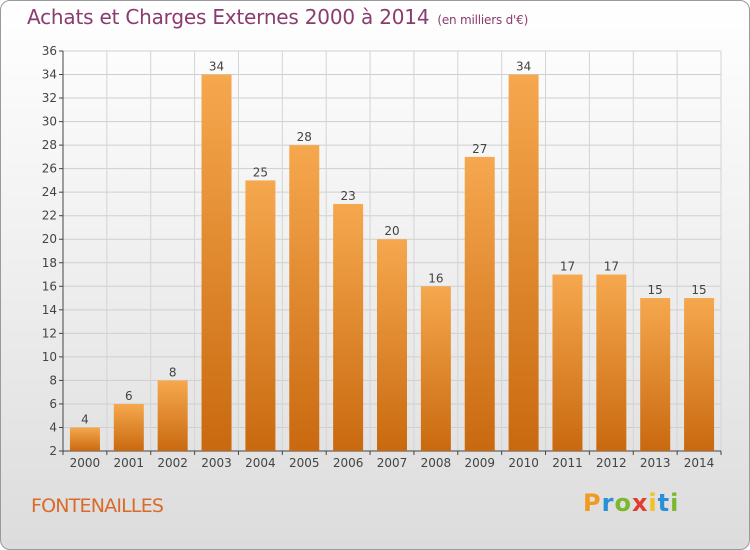 Image resolution: width=750 pixels, height=550 pixels. What do you see at coordinates (483, 20) in the screenshot?
I see `chart-subtitle: (en milliers d'€)` at bounding box center [483, 20].